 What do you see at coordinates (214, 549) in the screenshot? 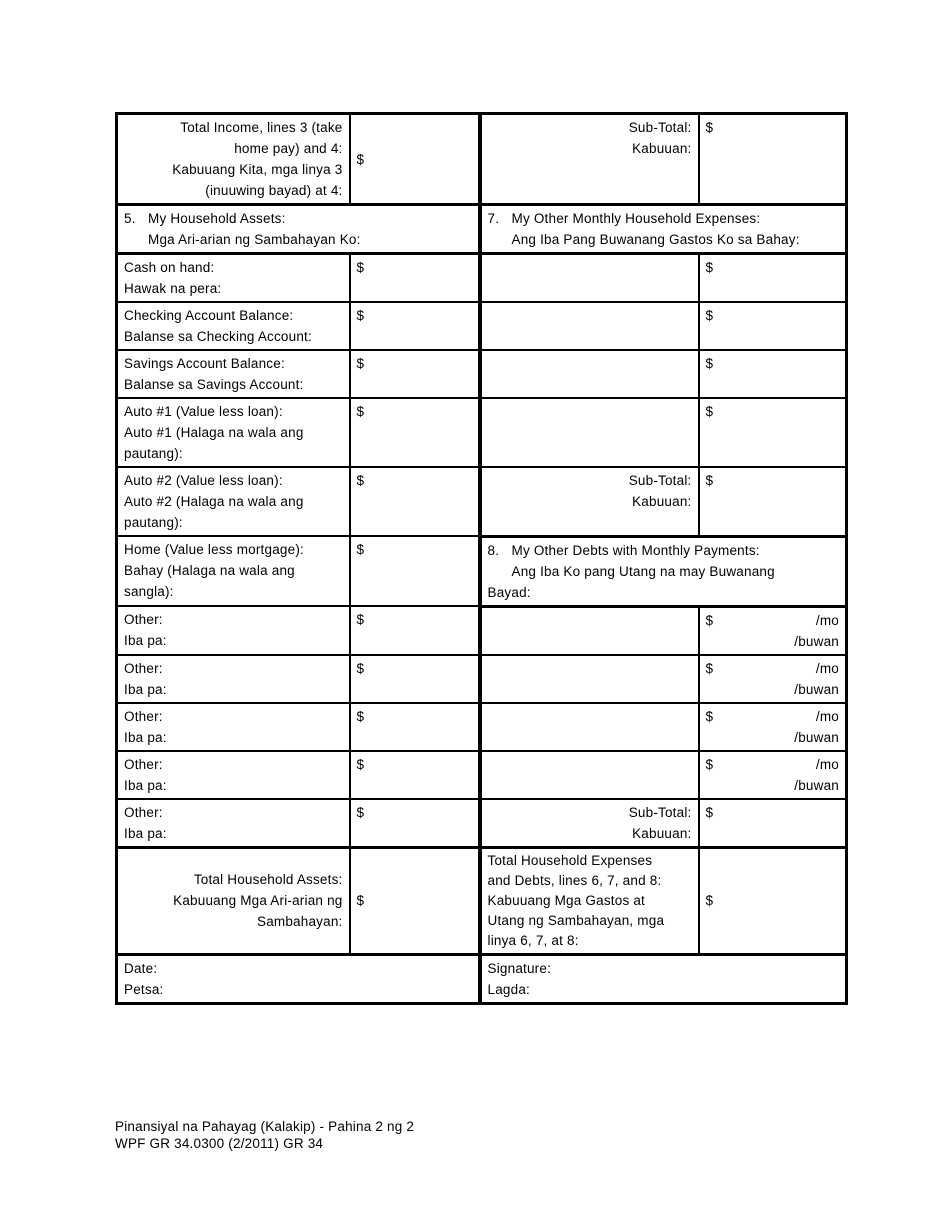
I see `asset-label-en: Home (Value less mortgage):` at bounding box center [214, 549].